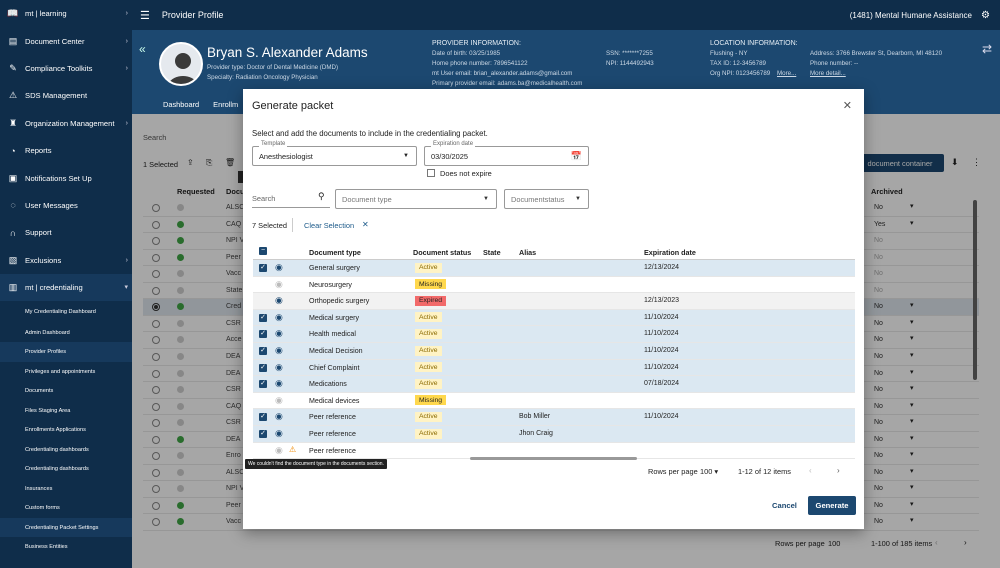 This screenshot has height=568, width=1000. I want to click on table-row: Vacc No ▾, so click(561, 523).